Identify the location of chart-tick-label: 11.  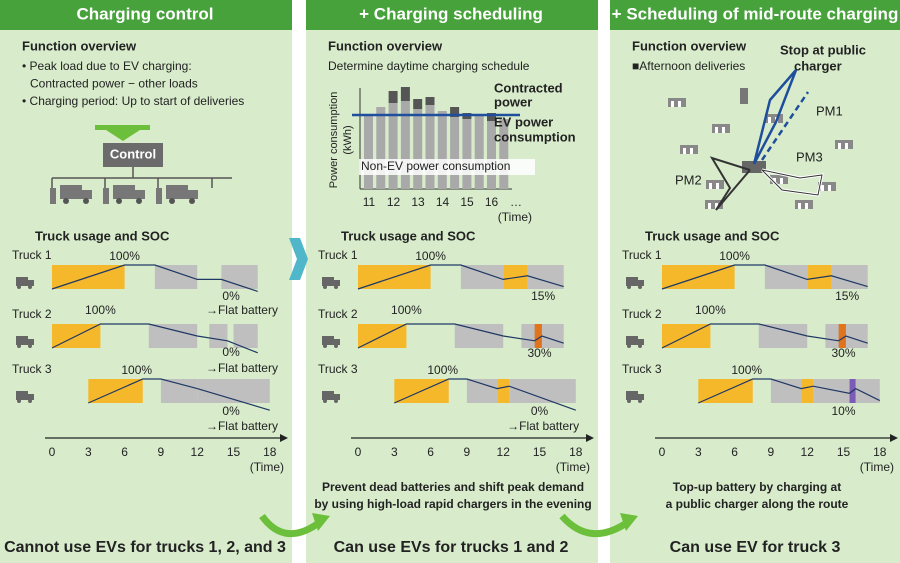
(369, 202).